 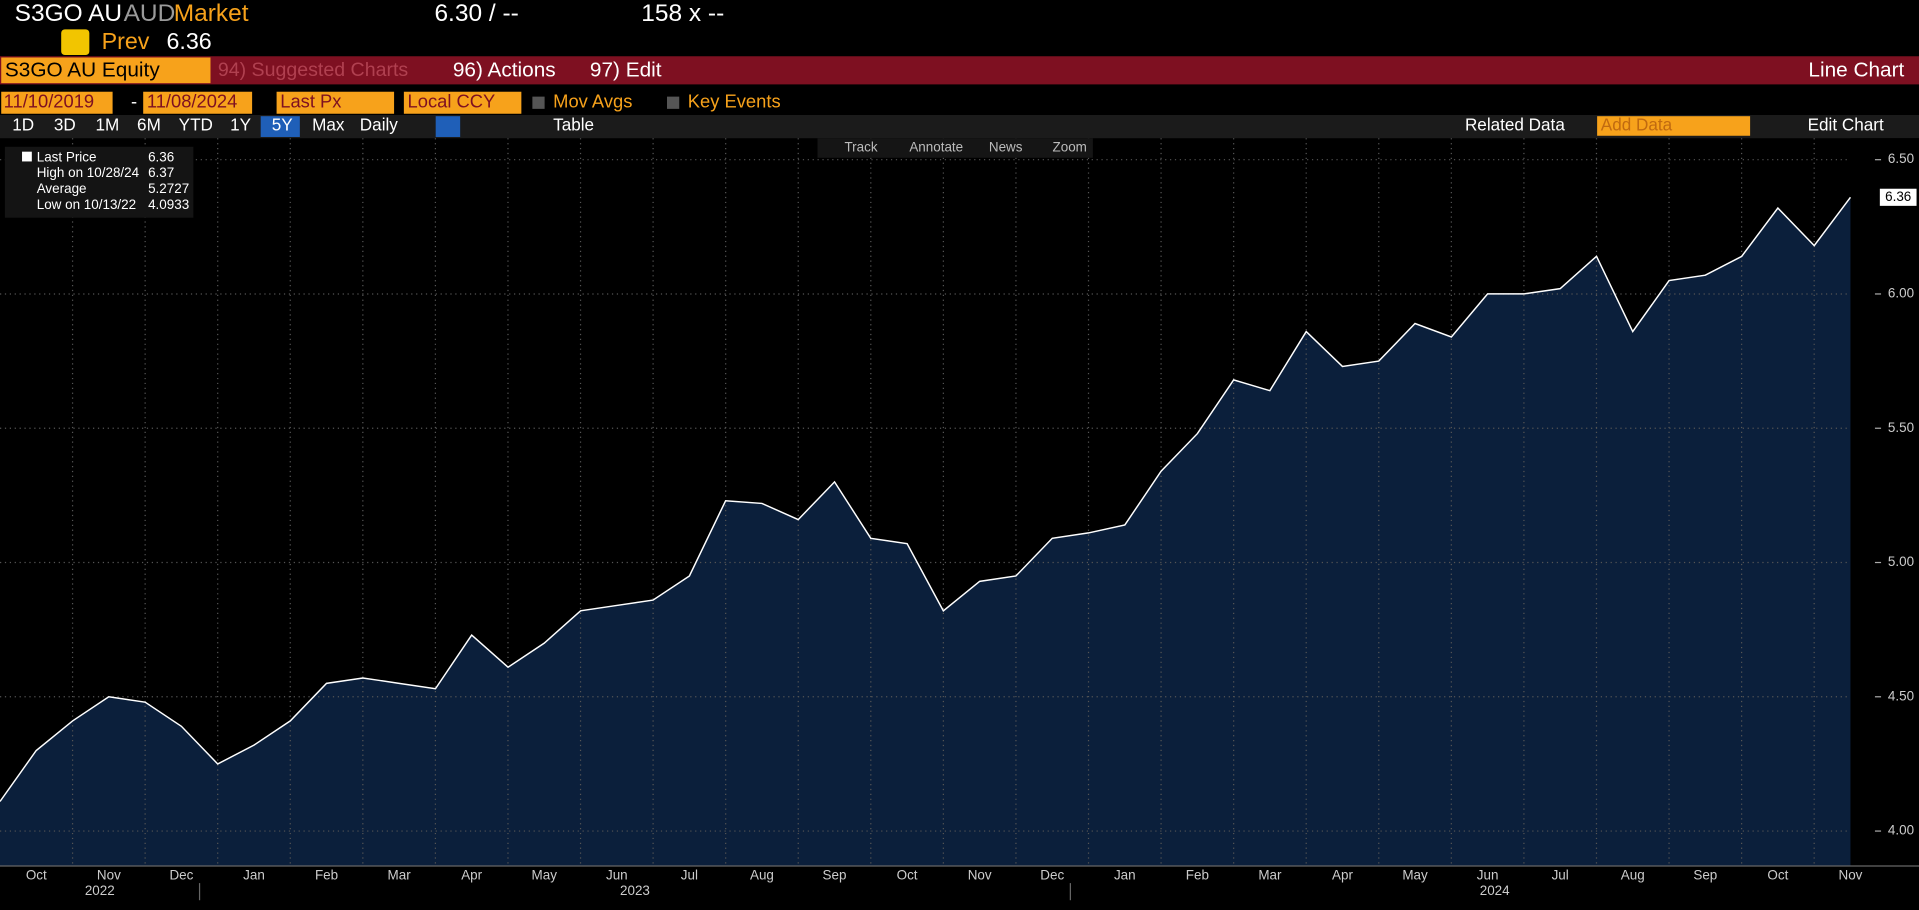 I want to click on period-button: YTD, so click(x=196, y=124).